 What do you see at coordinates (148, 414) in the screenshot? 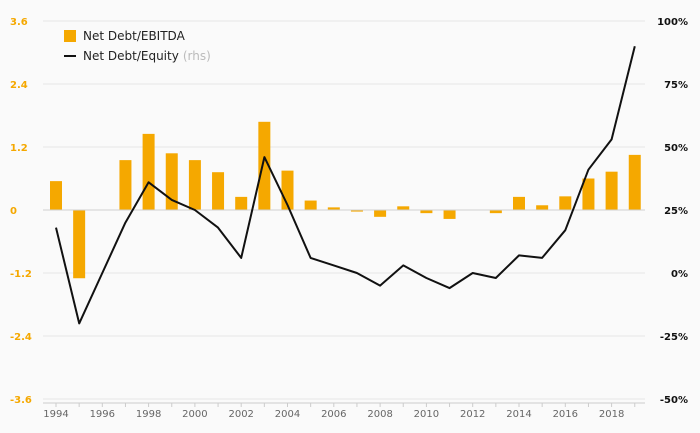
I see `x-tick-label: 1998` at bounding box center [148, 414].